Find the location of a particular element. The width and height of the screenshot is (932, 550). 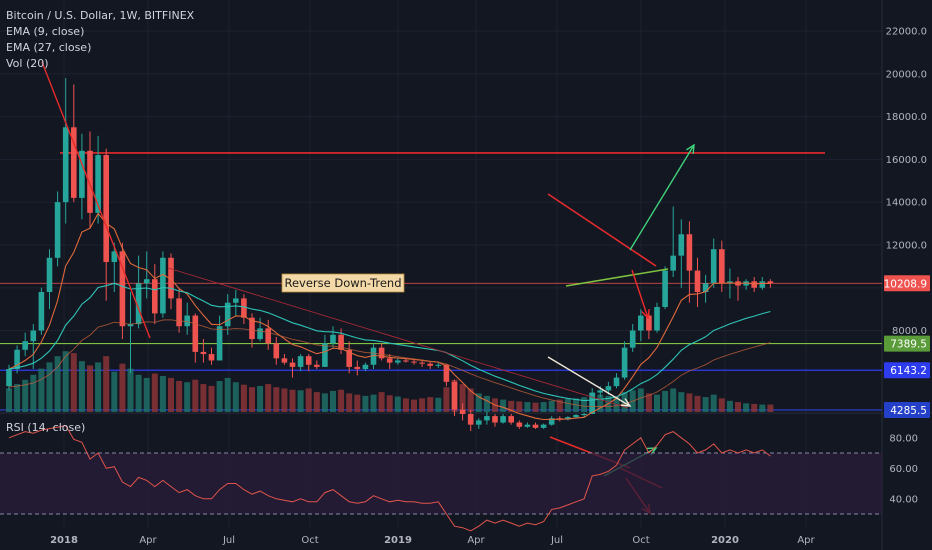

price-tick-label: 8000.0 is located at coordinates (909, 331).